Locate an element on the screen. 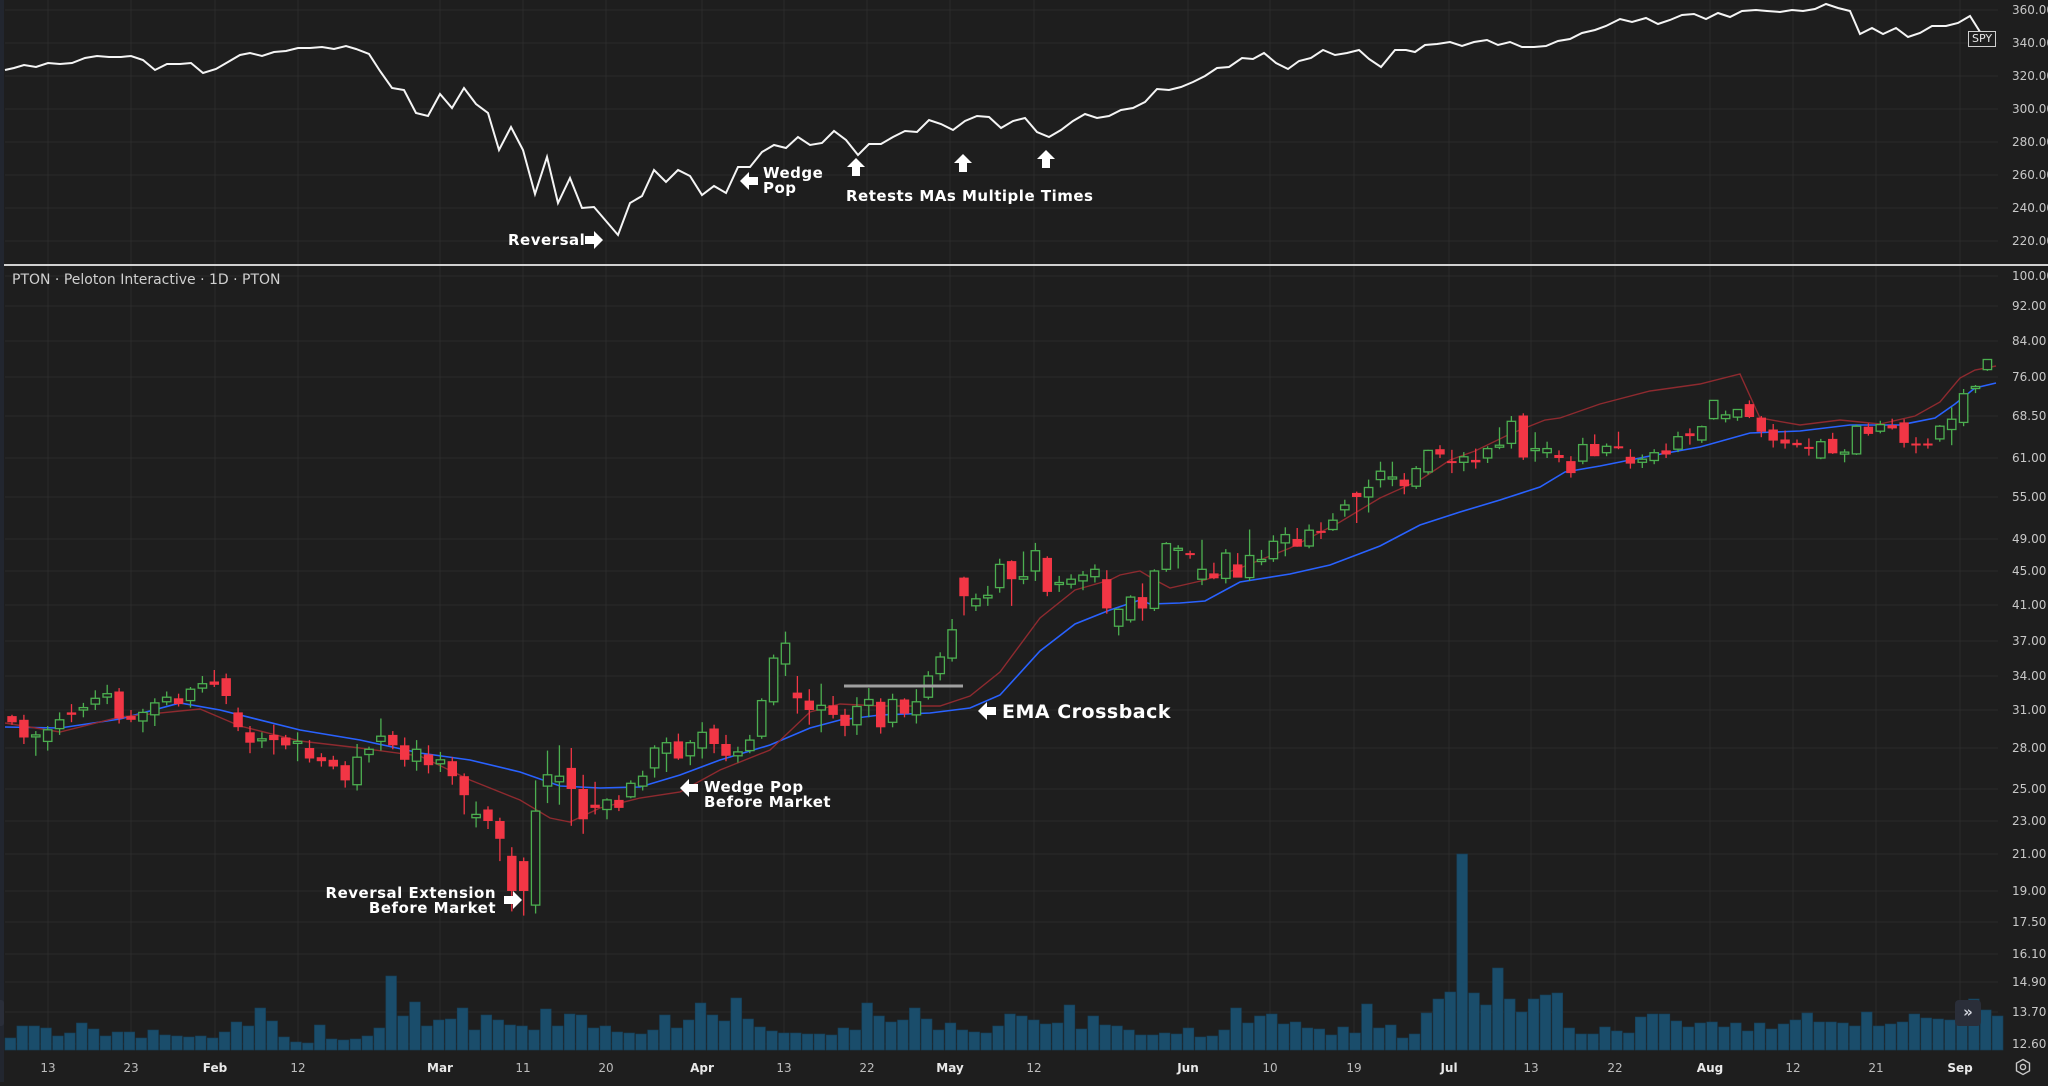 The image size is (2048, 1086). double-chevron-right-icon: » is located at coordinates (1968, 1012).